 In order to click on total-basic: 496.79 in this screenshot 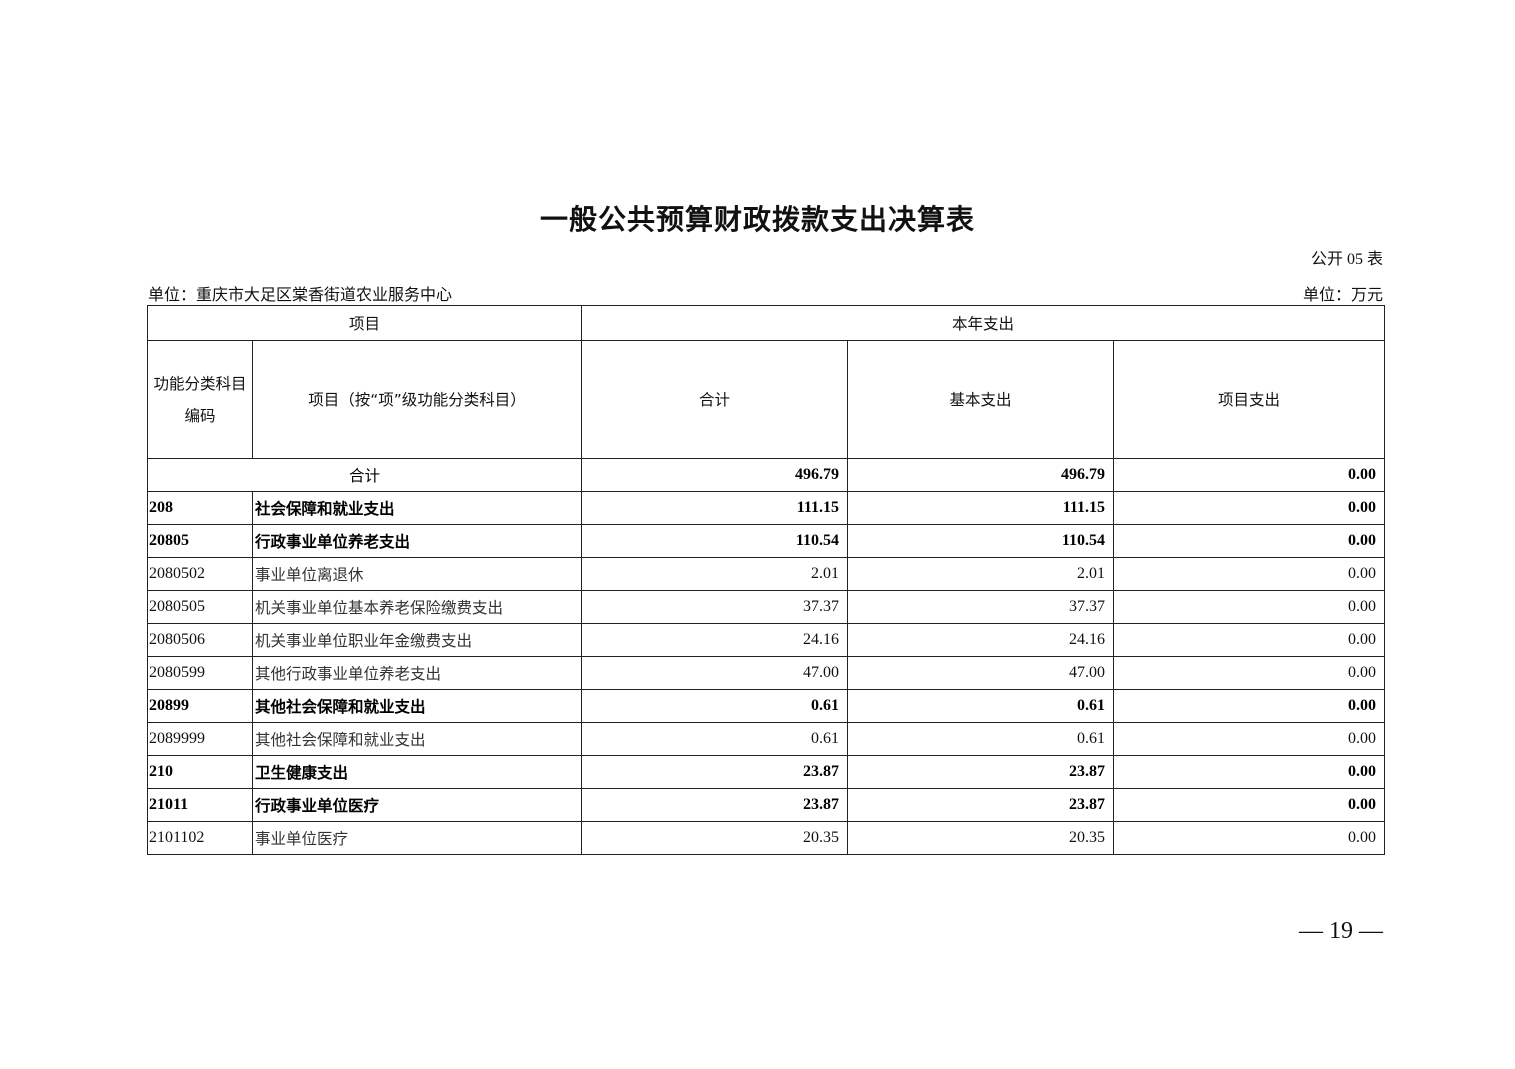, I will do `click(981, 475)`.